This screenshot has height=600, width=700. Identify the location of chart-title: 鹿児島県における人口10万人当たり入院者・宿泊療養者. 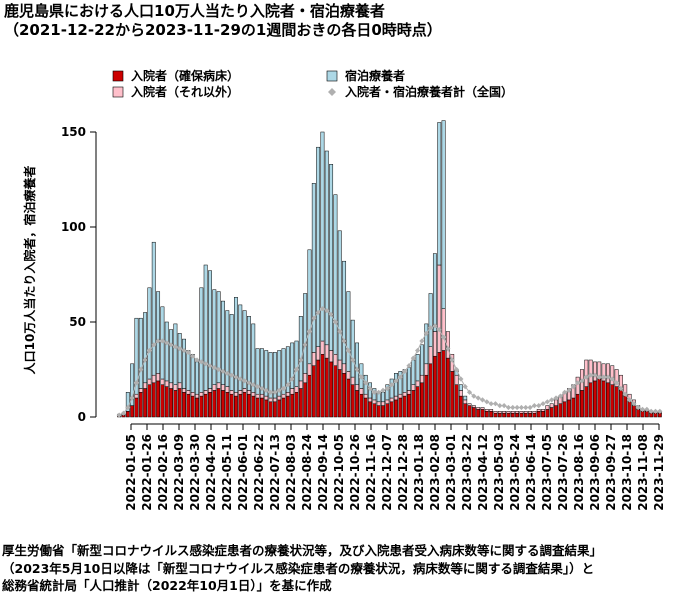
(194, 11).